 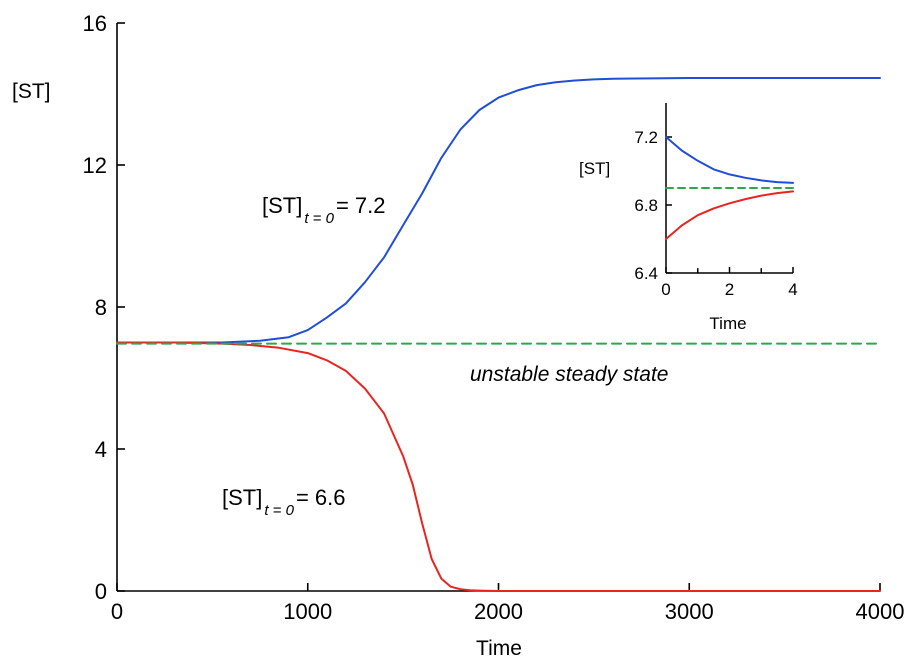 What do you see at coordinates (646, 273) in the screenshot?
I see `inset-y-tick-label: 6.4` at bounding box center [646, 273].